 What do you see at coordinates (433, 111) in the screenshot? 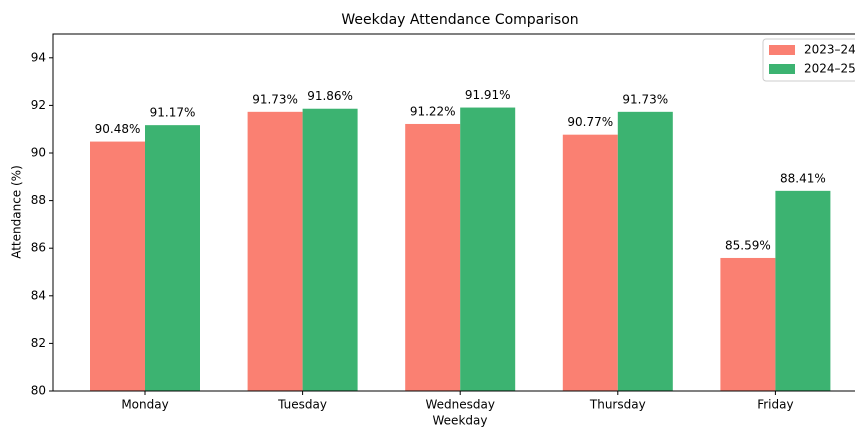
I see `value-label: 91.22%` at bounding box center [433, 111].